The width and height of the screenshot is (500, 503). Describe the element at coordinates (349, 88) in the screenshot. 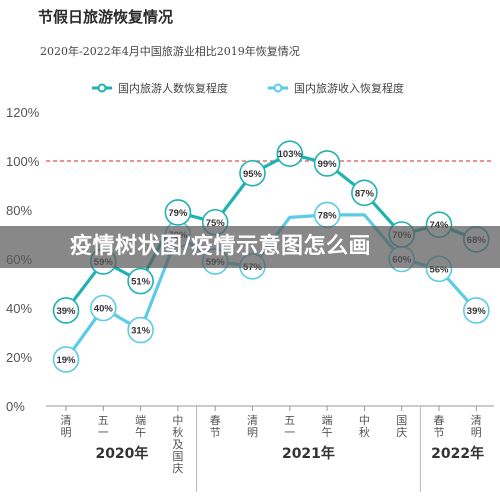

I see `legend-label-2: 国内旅游收入恢复程度` at that location.